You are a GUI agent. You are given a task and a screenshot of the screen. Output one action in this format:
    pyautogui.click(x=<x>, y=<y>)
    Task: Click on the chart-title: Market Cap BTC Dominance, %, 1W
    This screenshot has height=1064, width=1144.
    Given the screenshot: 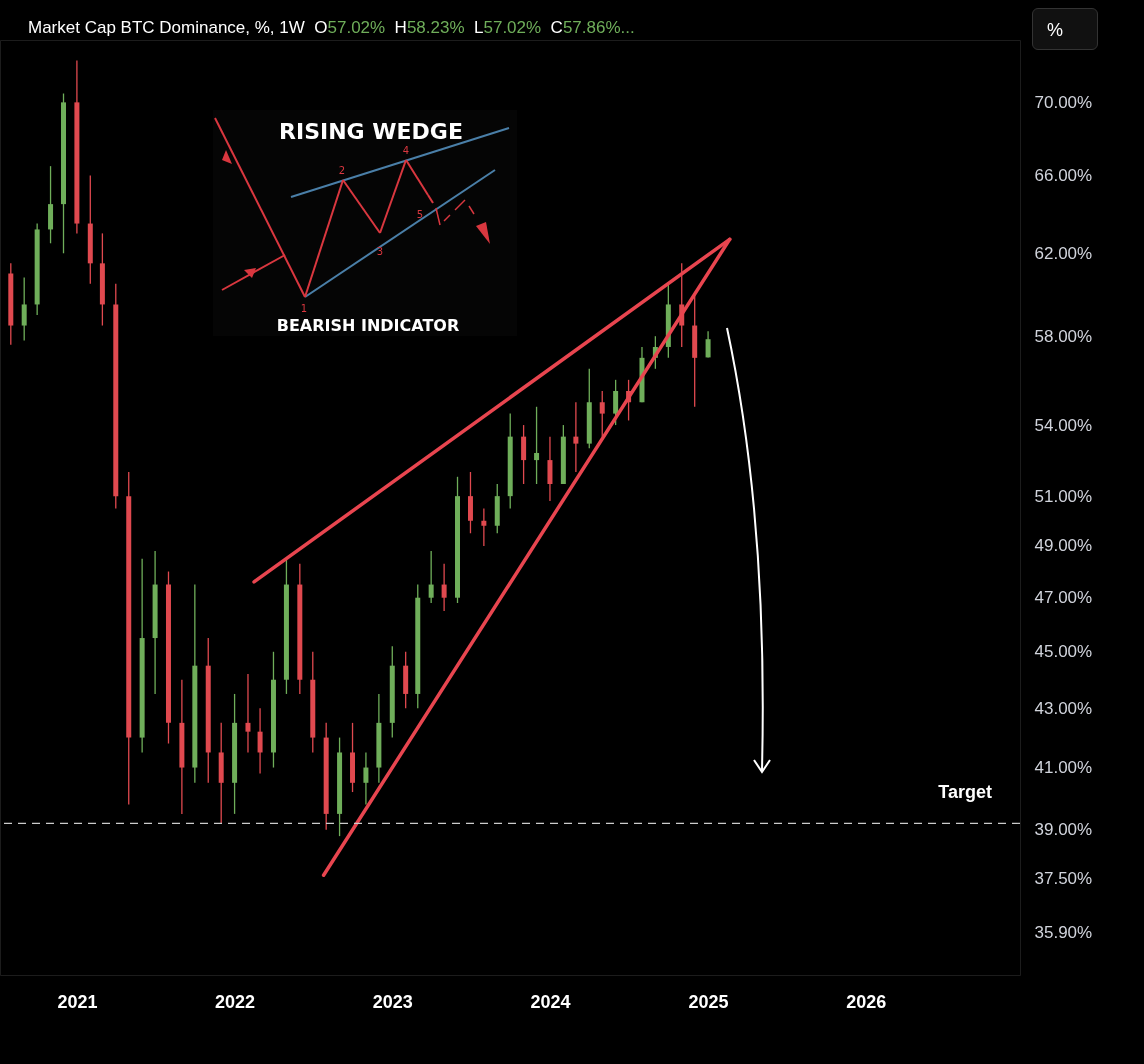 What is the action you would take?
    pyautogui.click(x=167, y=27)
    